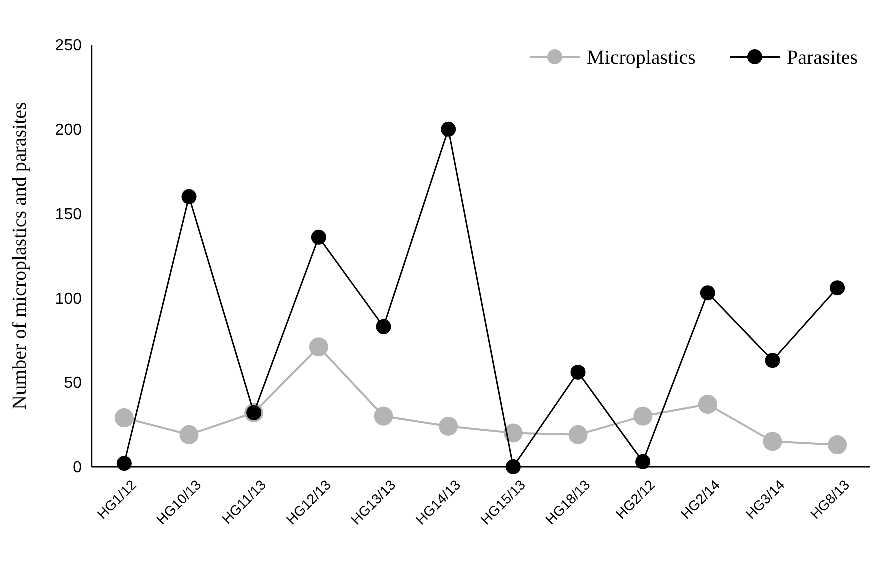 This screenshot has height=566, width=885. Describe the element at coordinates (68, 299) in the screenshot. I see `y-tick-label: 100` at that location.